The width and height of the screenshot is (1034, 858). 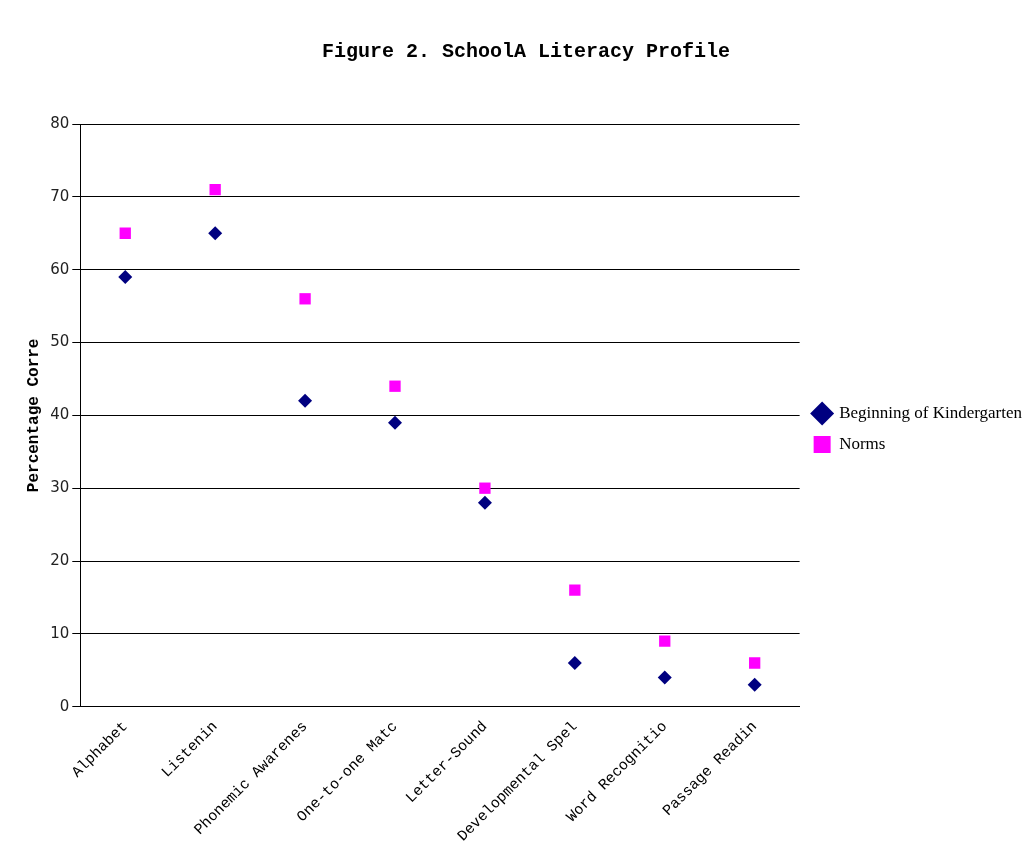 I want to click on y-axis-title: Percentage Corre, so click(x=33, y=415).